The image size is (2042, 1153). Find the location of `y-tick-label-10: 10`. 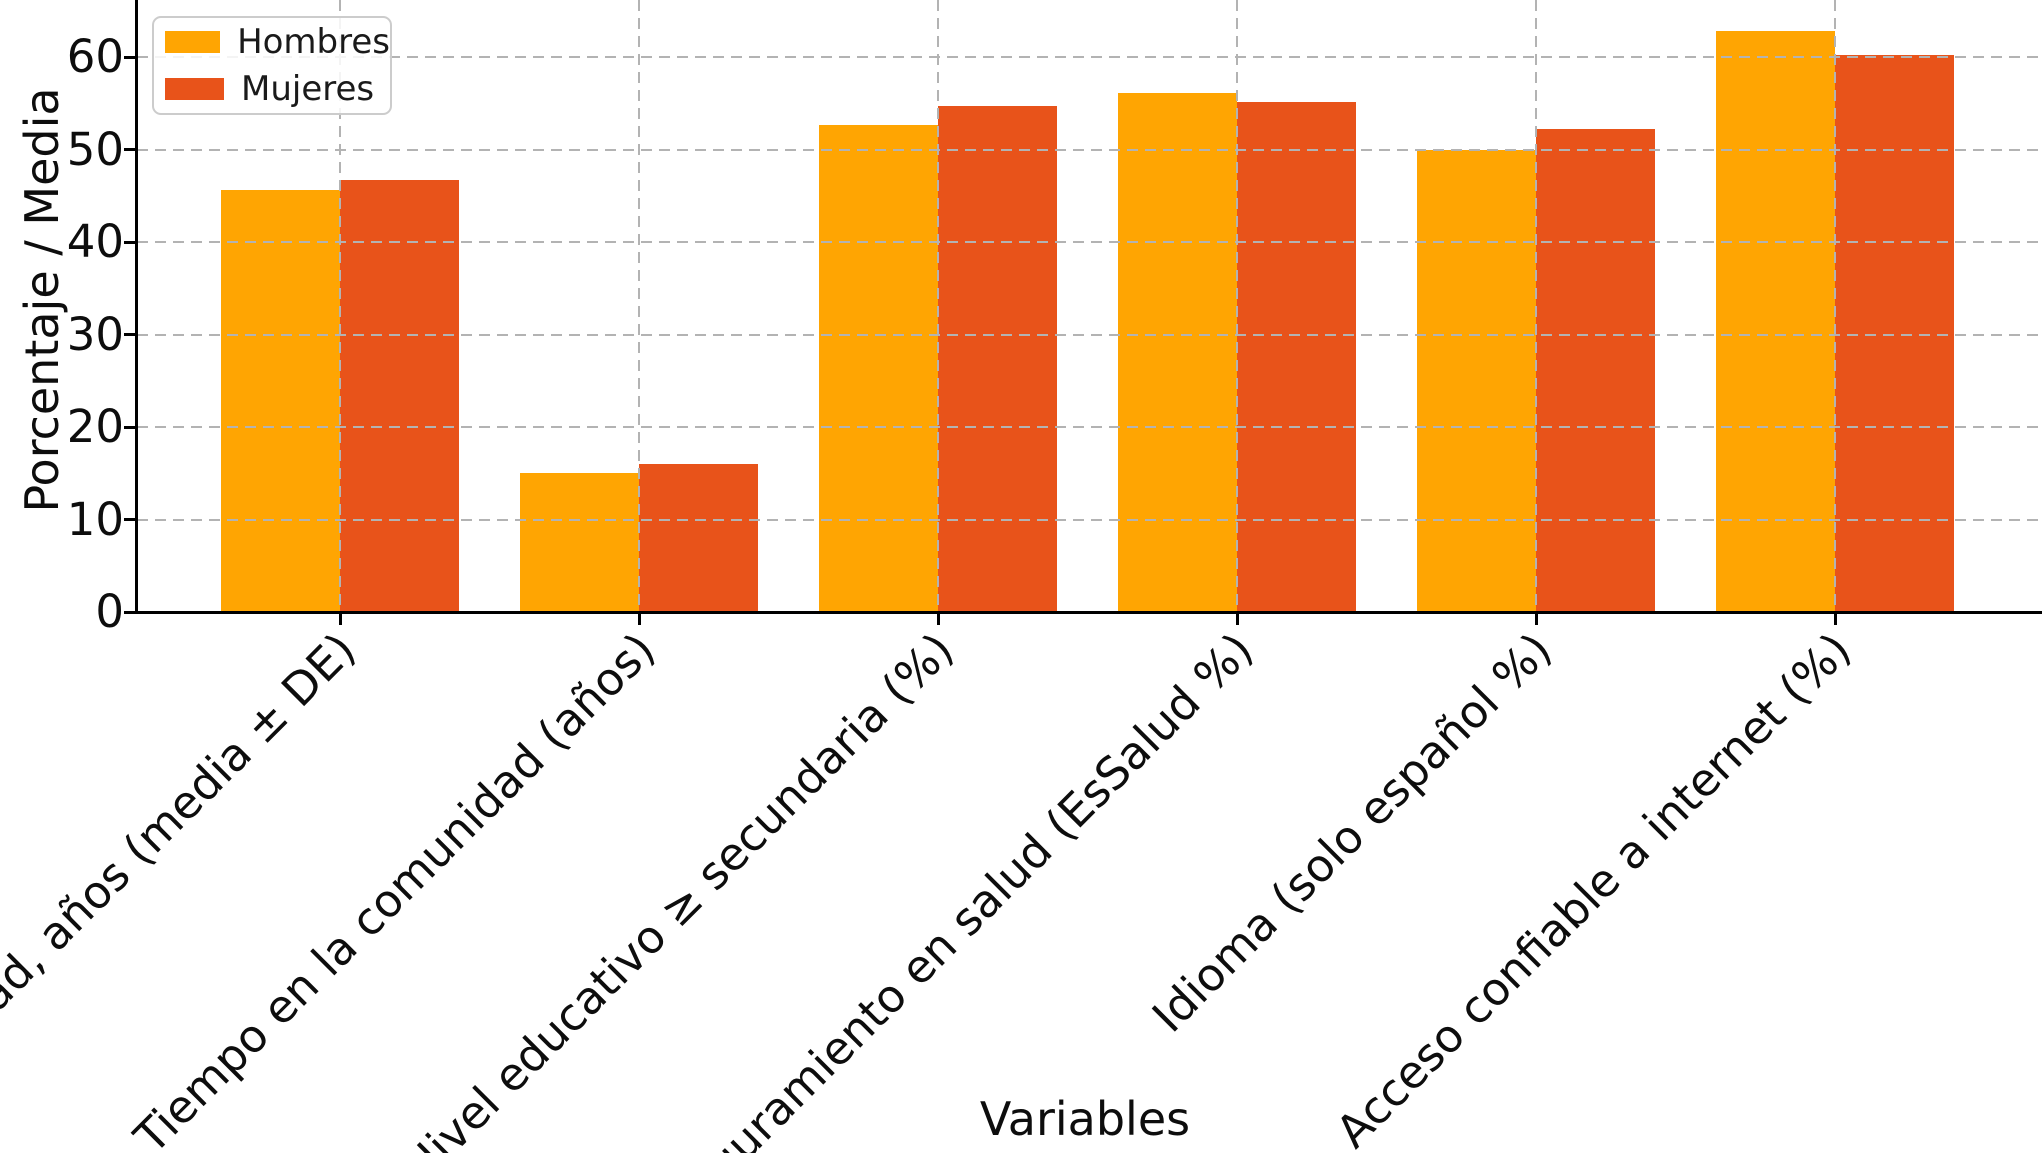

y-tick-label-10: 10 is located at coordinates (95, 519).